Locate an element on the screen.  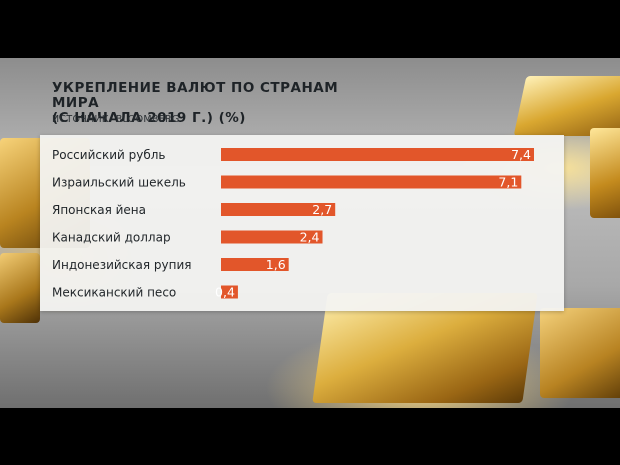
category-label: Российский рубль is located at coordinates (109, 155).